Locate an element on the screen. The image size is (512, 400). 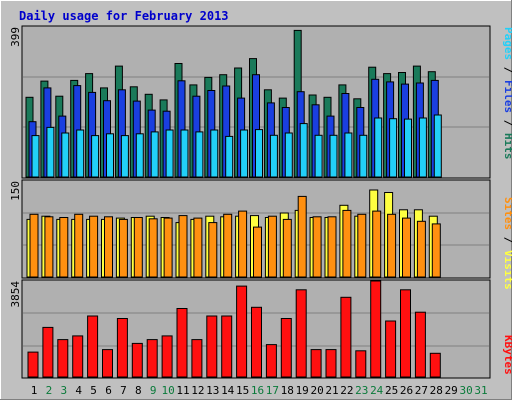
day-label: 9 is located at coordinates (153, 390).